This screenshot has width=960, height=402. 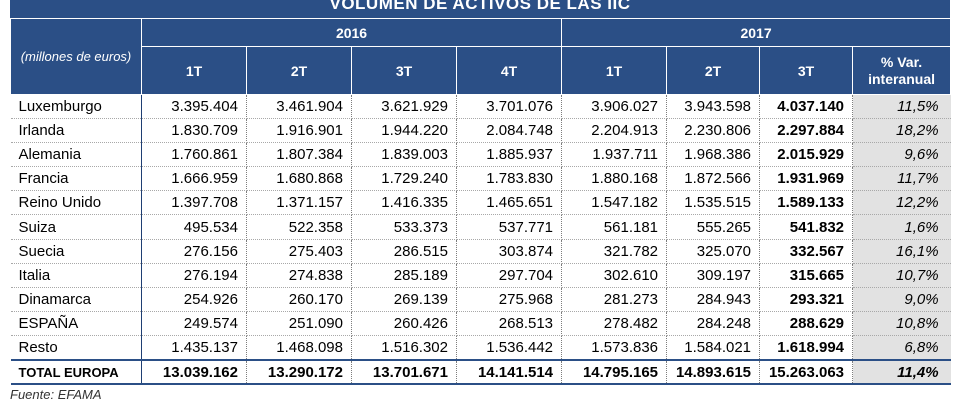 What do you see at coordinates (614, 227) in the screenshot?
I see `value-cell: 561.181` at bounding box center [614, 227].